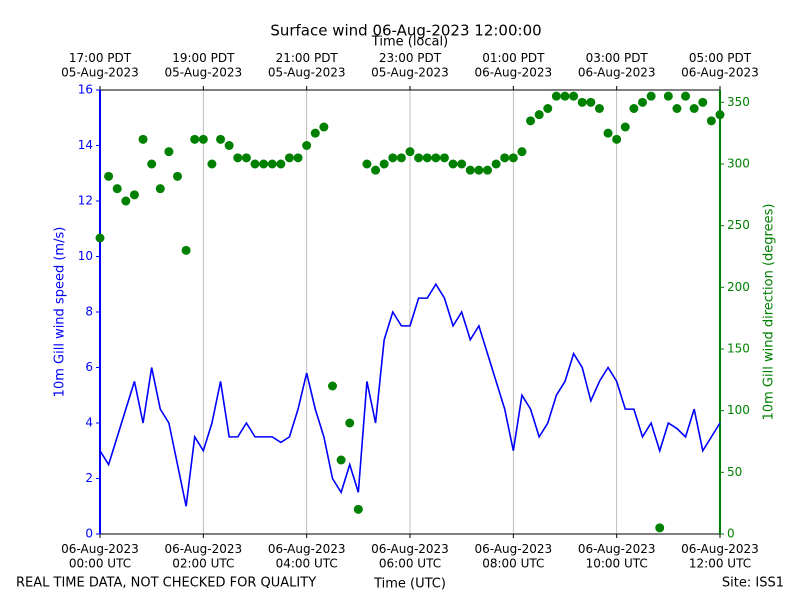 The image size is (800, 600). What do you see at coordinates (85, 201) in the screenshot?
I see `y-tick-label: 12` at bounding box center [85, 201].